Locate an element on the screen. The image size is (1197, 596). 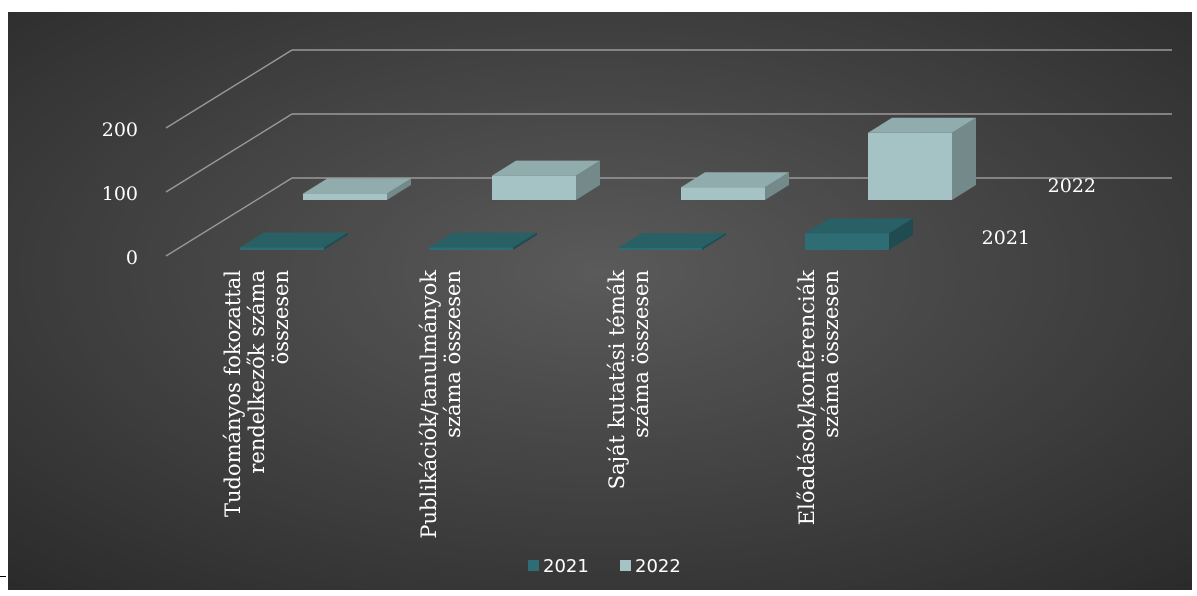
category-label: Tudományos fokozattal is located at coordinates (233, 393).